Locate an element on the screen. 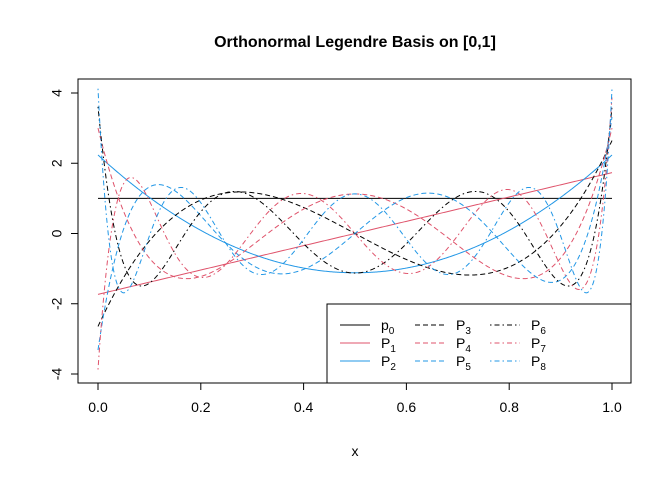 The image size is (672, 480). legend-label: P8 is located at coordinates (538, 363).